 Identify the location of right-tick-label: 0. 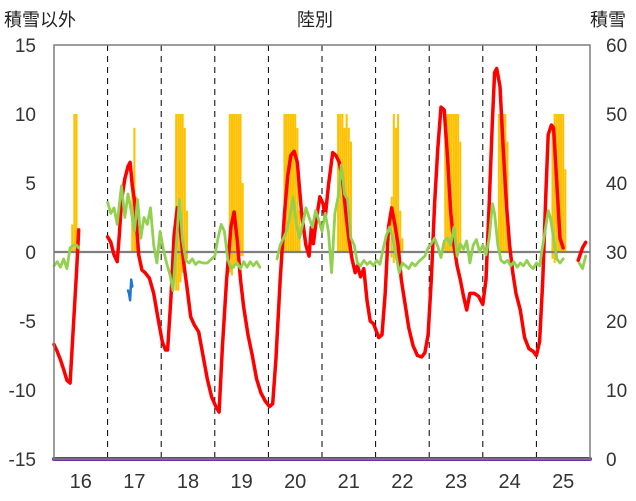
(611, 460).